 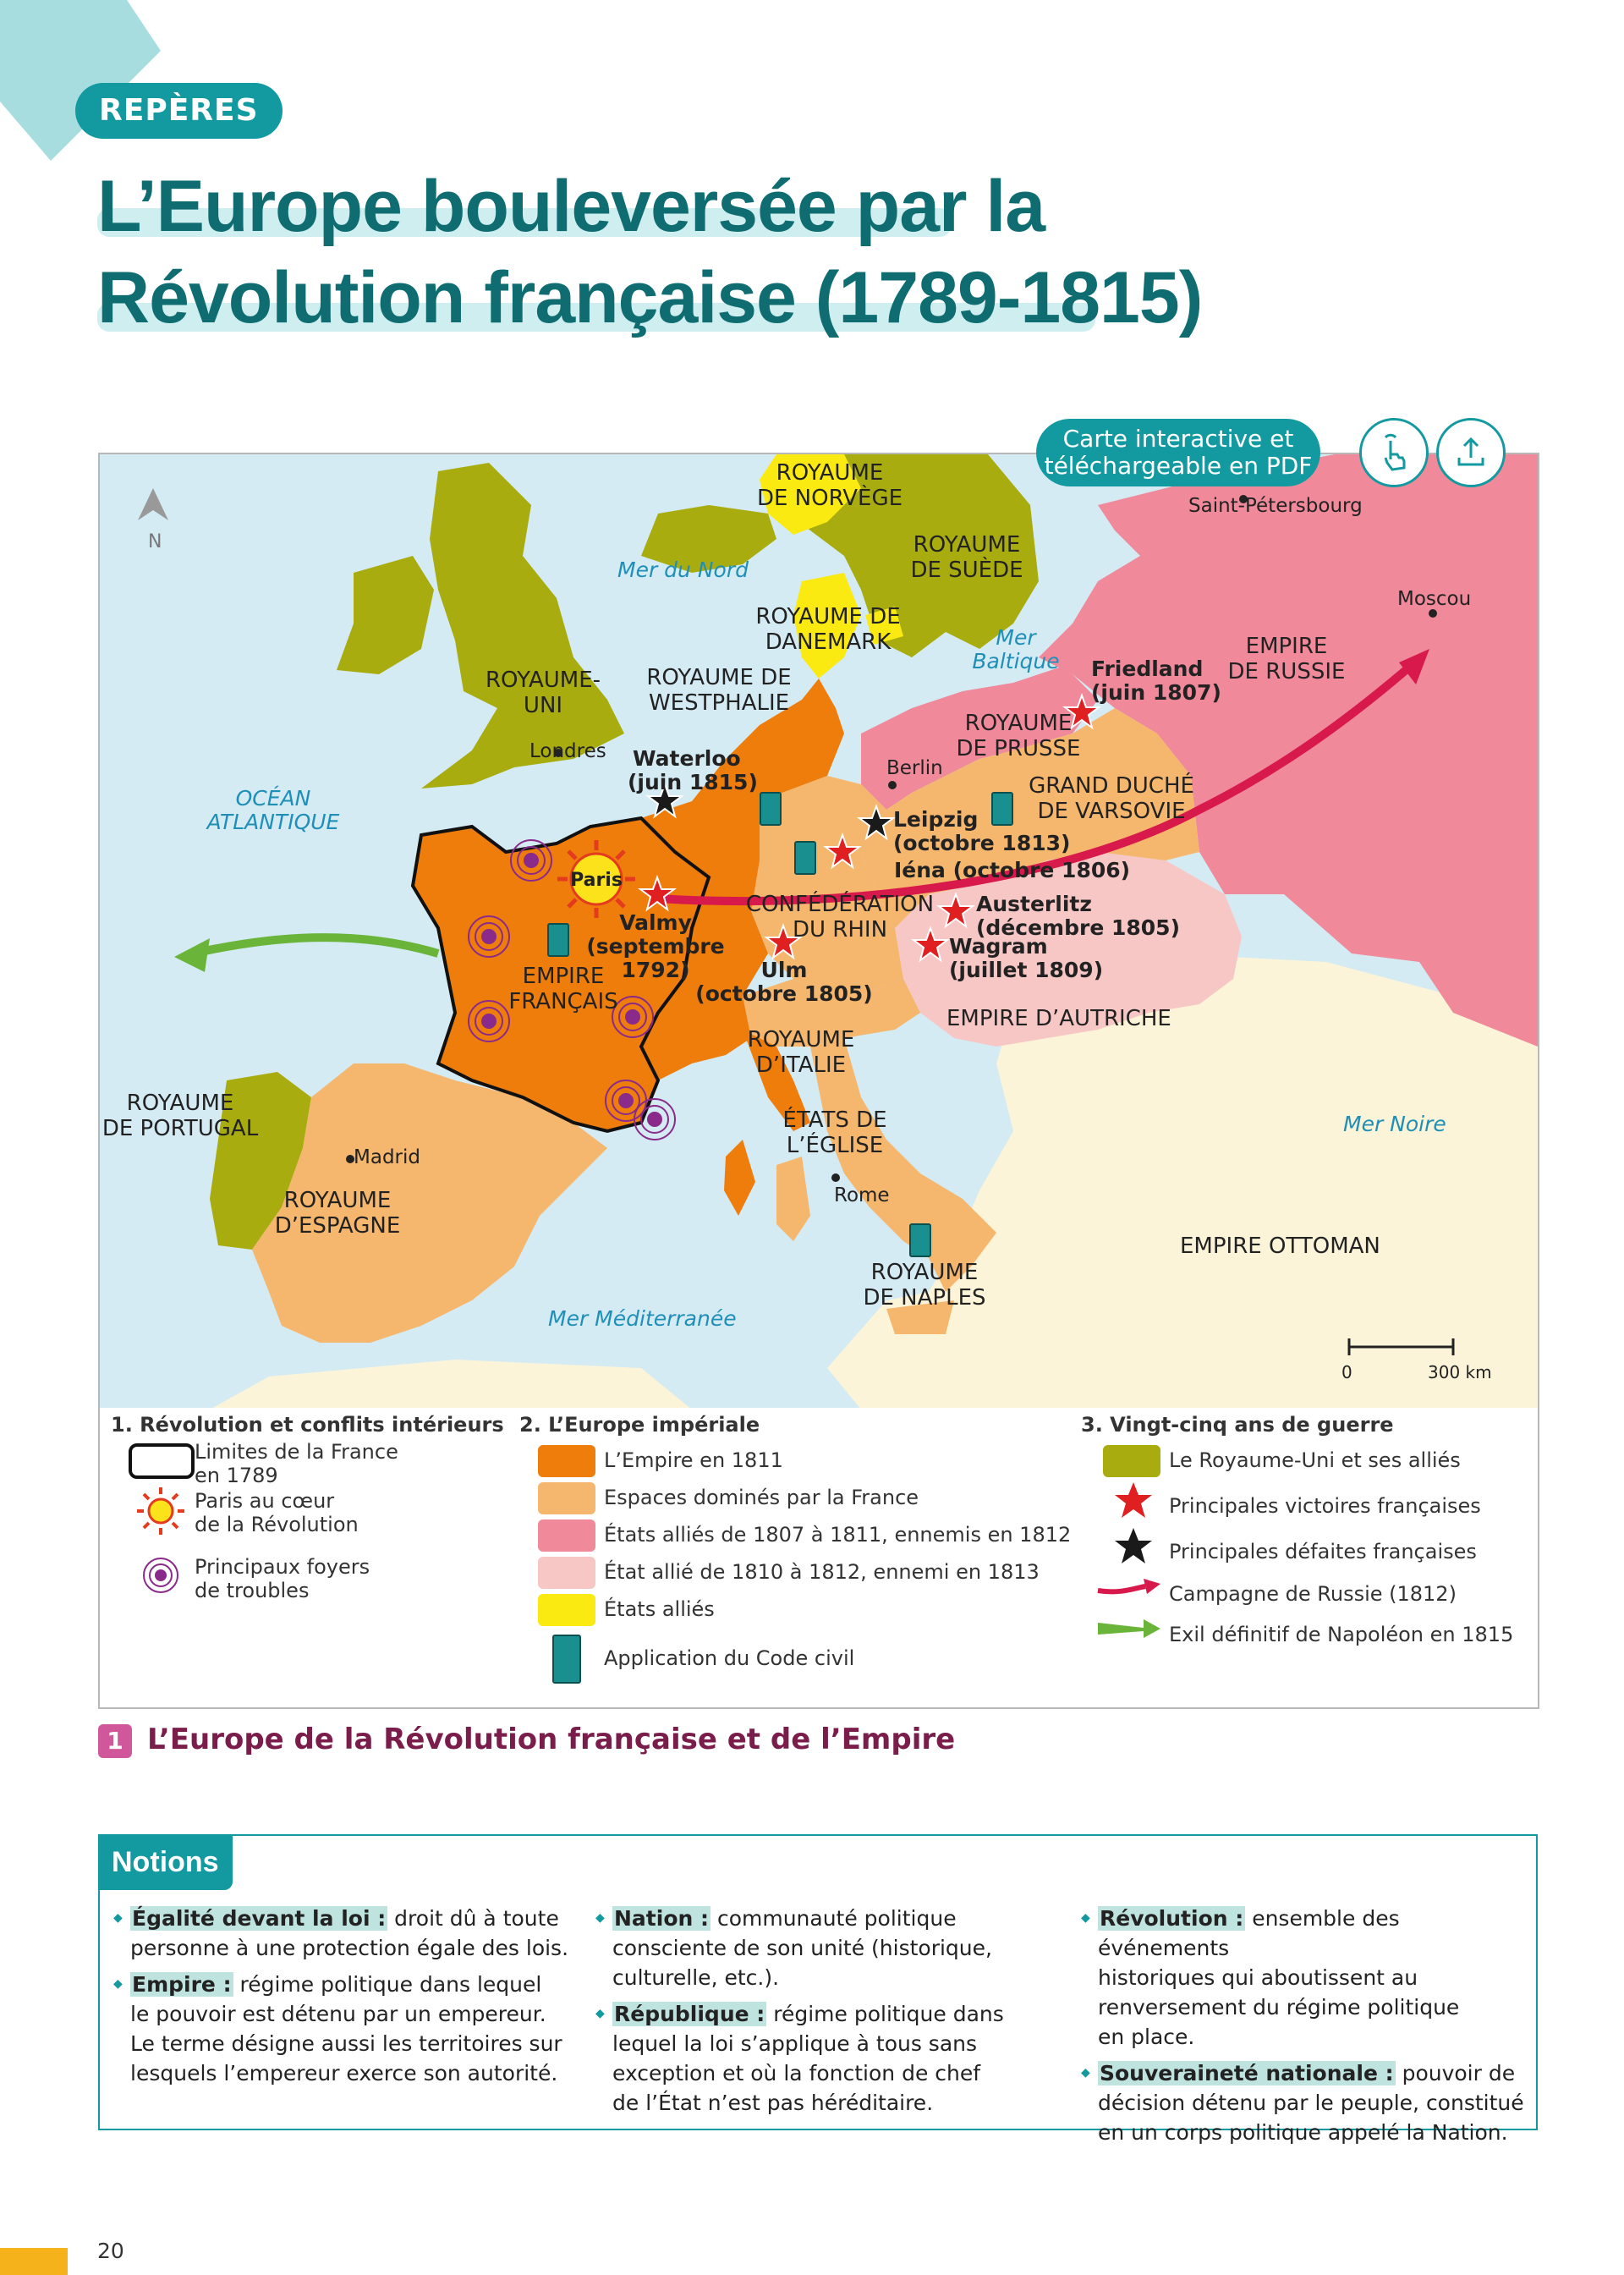 I want to click on legend-exile: Exil définitif de Napoléon en 1815, so click(x=1341, y=1634).